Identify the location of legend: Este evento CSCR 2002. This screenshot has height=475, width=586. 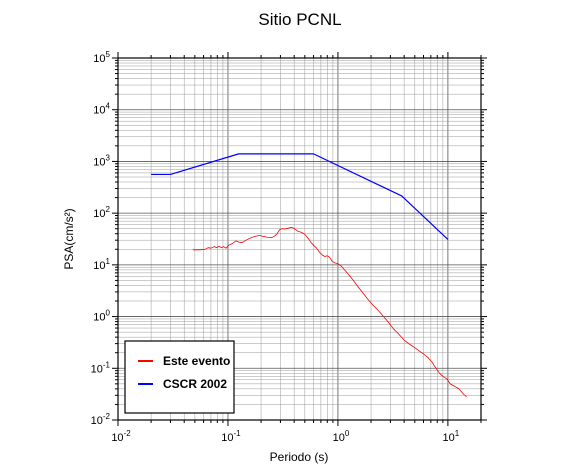
(179, 377).